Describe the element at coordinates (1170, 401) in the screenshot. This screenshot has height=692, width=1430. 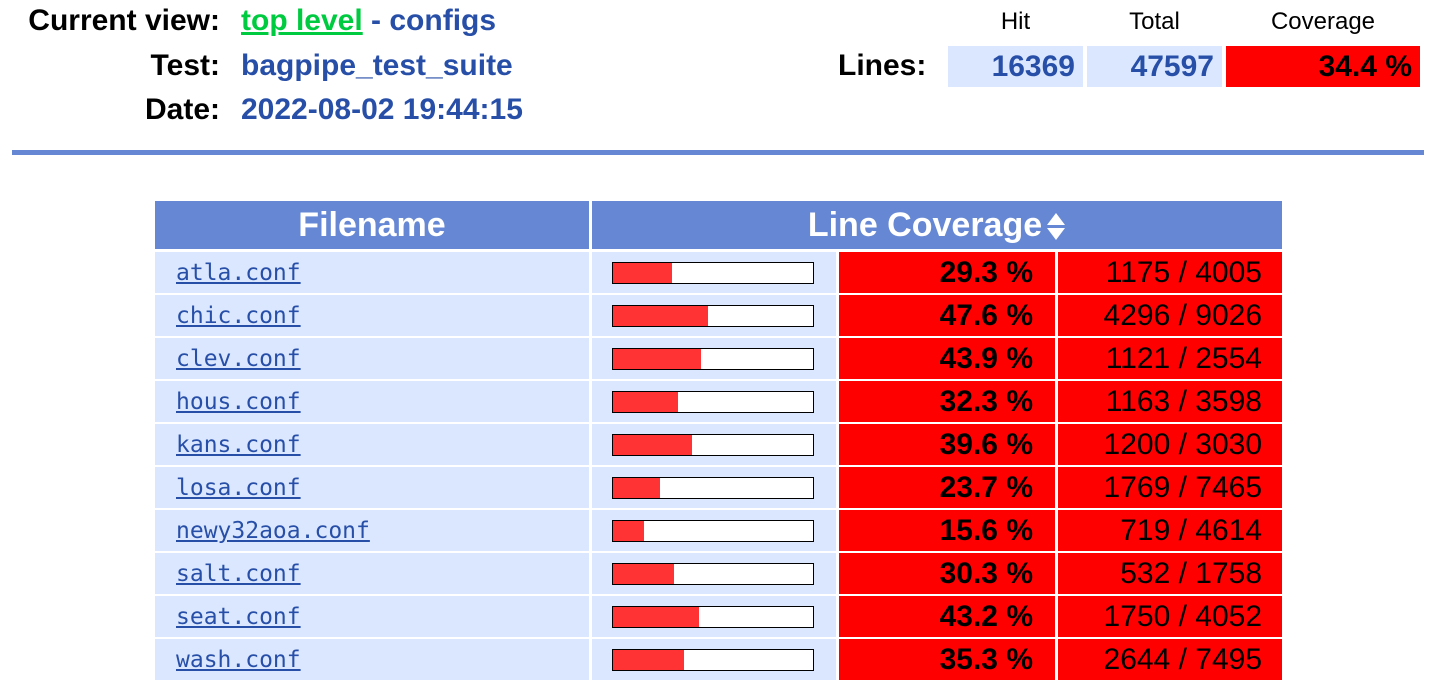
I see `coverage-counts: 1163 / 3598` at that location.